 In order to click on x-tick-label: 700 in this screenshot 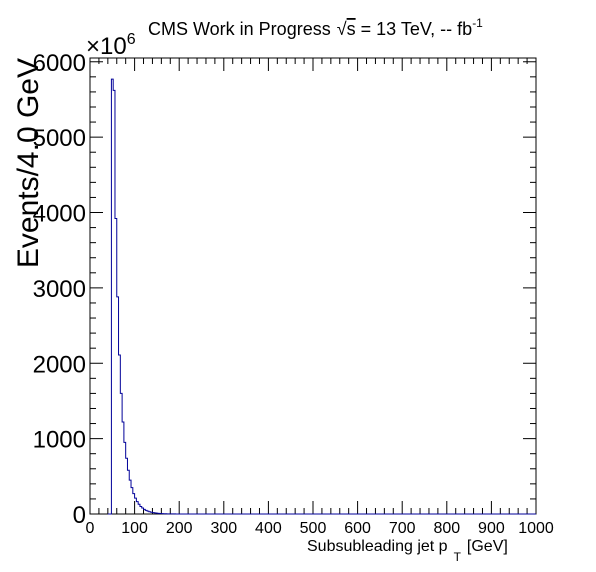, I will do `click(402, 528)`.